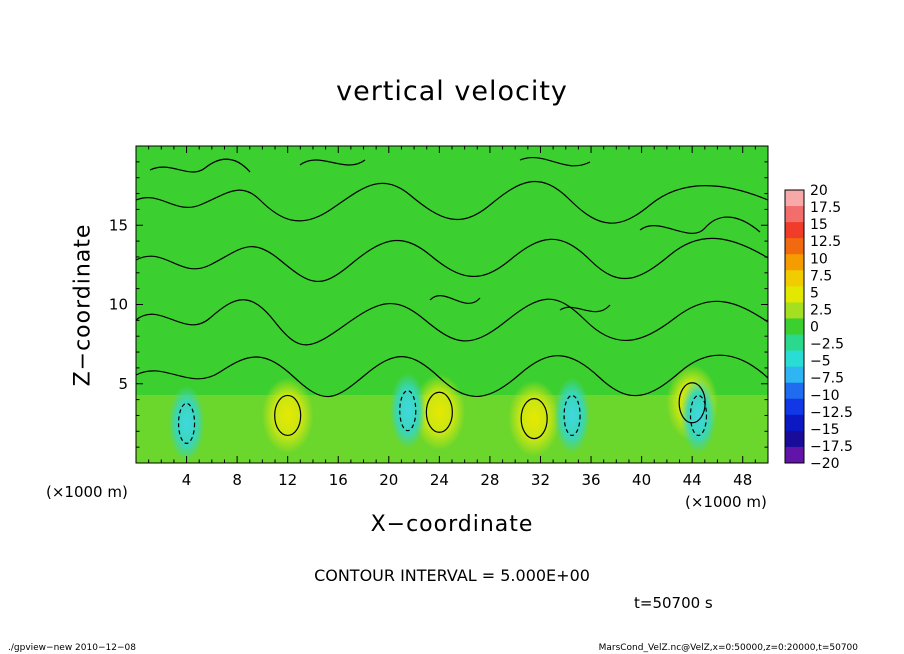 This screenshot has width=904, height=654. Describe the element at coordinates (83, 305) in the screenshot. I see `y-axis-label: Z−coordinate` at that location.